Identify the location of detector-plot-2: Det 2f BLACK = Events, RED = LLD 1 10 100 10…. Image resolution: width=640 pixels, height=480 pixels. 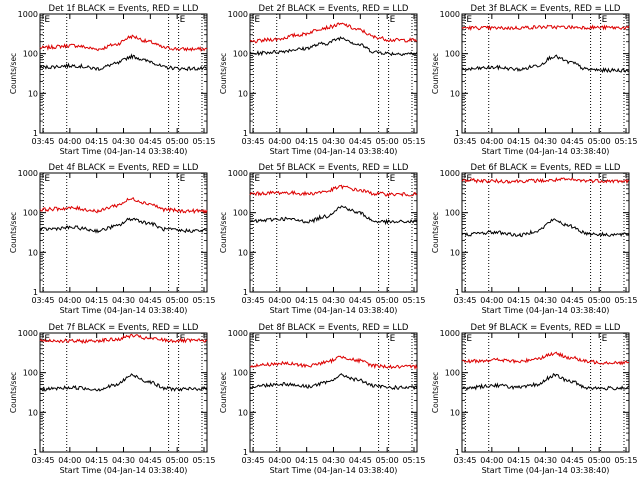
(322, 80).